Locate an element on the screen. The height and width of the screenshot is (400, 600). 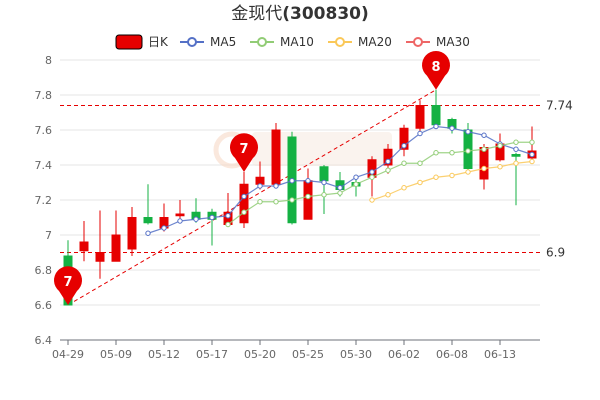
legend-candle-icon is located at coordinates (129, 42).